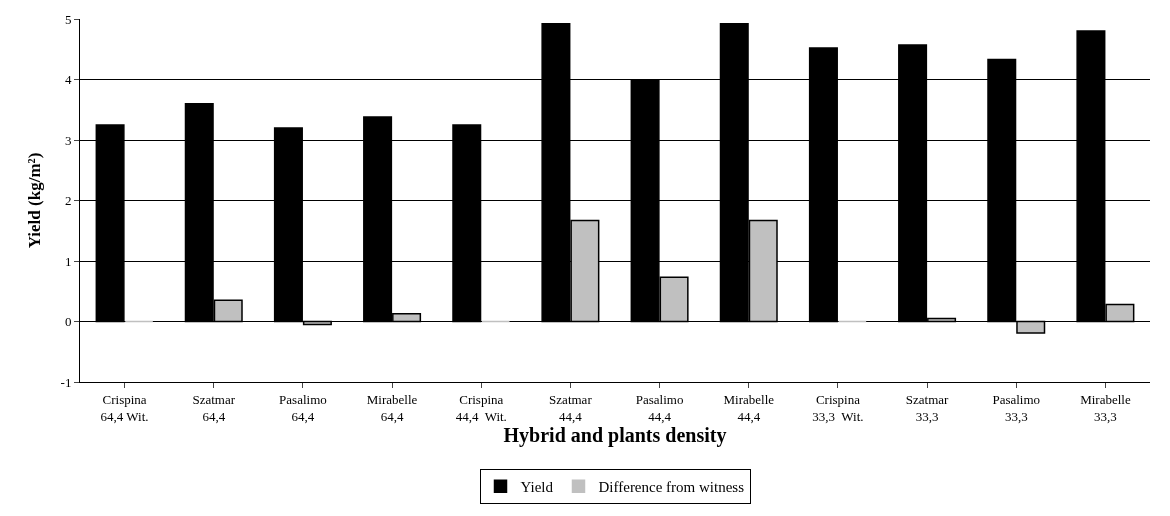 Image resolution: width=1170 pixels, height=516 pixels. What do you see at coordinates (68, 261) in the screenshot?
I see `y-tick-label: 1` at bounding box center [68, 261].